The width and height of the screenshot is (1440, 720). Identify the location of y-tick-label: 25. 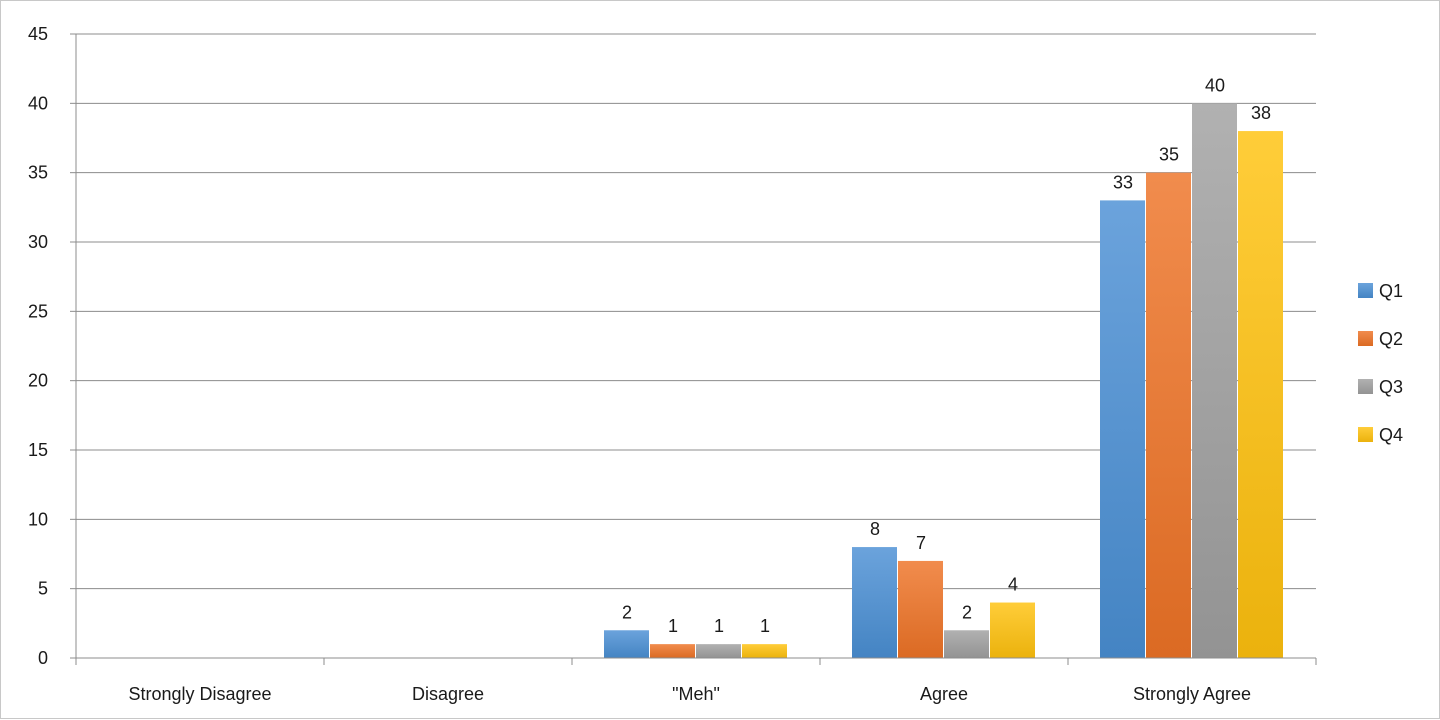
(38, 311).